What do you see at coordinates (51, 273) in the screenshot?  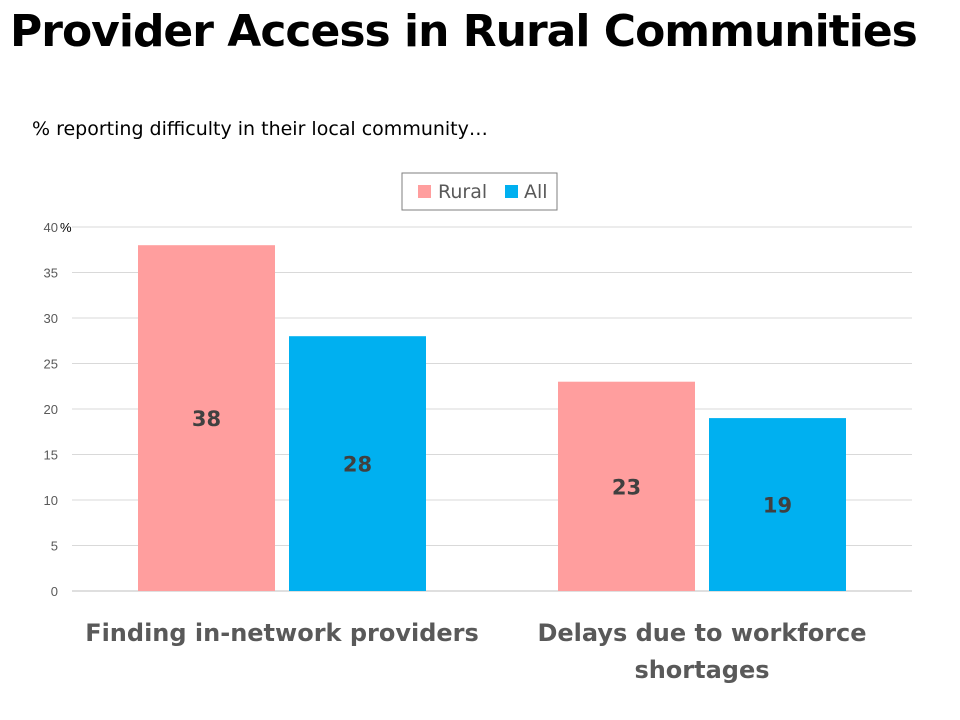 I see `y-tick-label: 35` at bounding box center [51, 273].